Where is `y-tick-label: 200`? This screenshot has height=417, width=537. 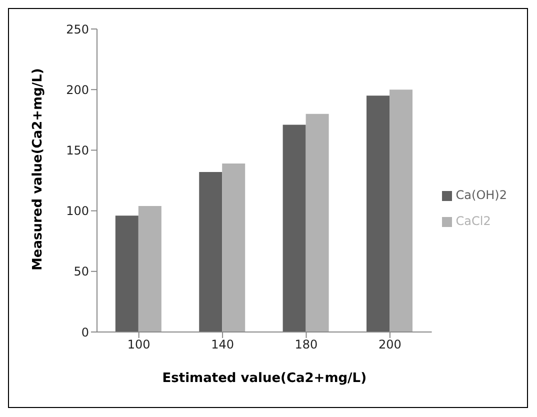 y-tick-label: 200 is located at coordinates (77, 89).